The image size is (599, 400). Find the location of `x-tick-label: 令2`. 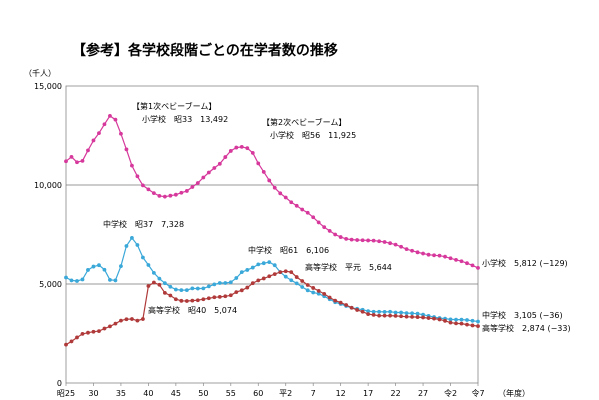

x-tick-label: 令2 is located at coordinates (450, 393).